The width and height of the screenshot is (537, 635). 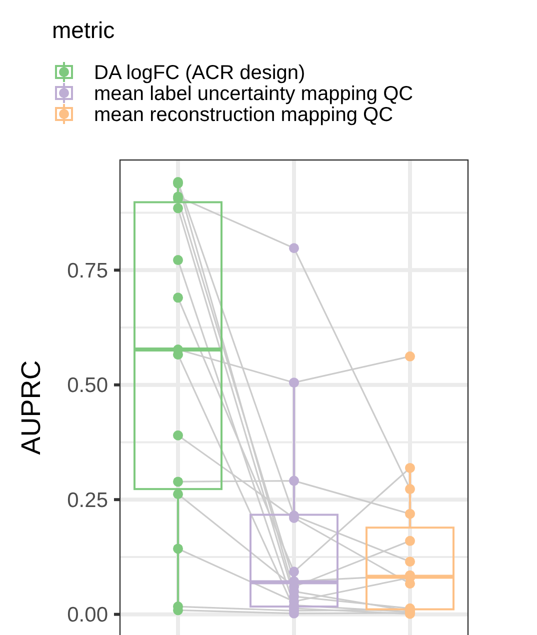 What do you see at coordinates (87, 615) in the screenshot?
I see `y-tick-label: 0.00` at bounding box center [87, 615].